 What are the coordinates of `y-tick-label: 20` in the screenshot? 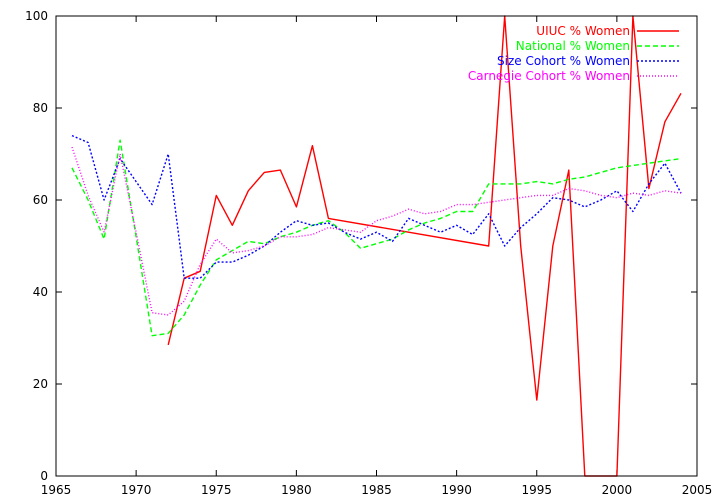 It's located at (40, 384).